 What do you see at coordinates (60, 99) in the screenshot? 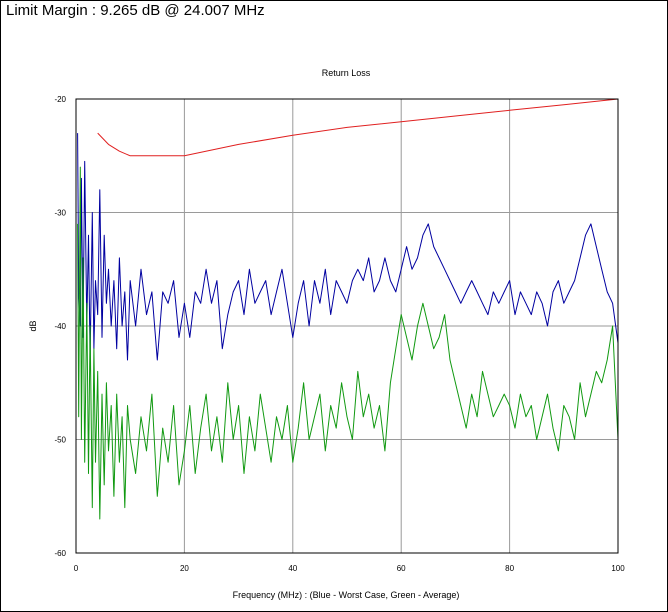
I see `y-tick-label: -20` at bounding box center [60, 99].